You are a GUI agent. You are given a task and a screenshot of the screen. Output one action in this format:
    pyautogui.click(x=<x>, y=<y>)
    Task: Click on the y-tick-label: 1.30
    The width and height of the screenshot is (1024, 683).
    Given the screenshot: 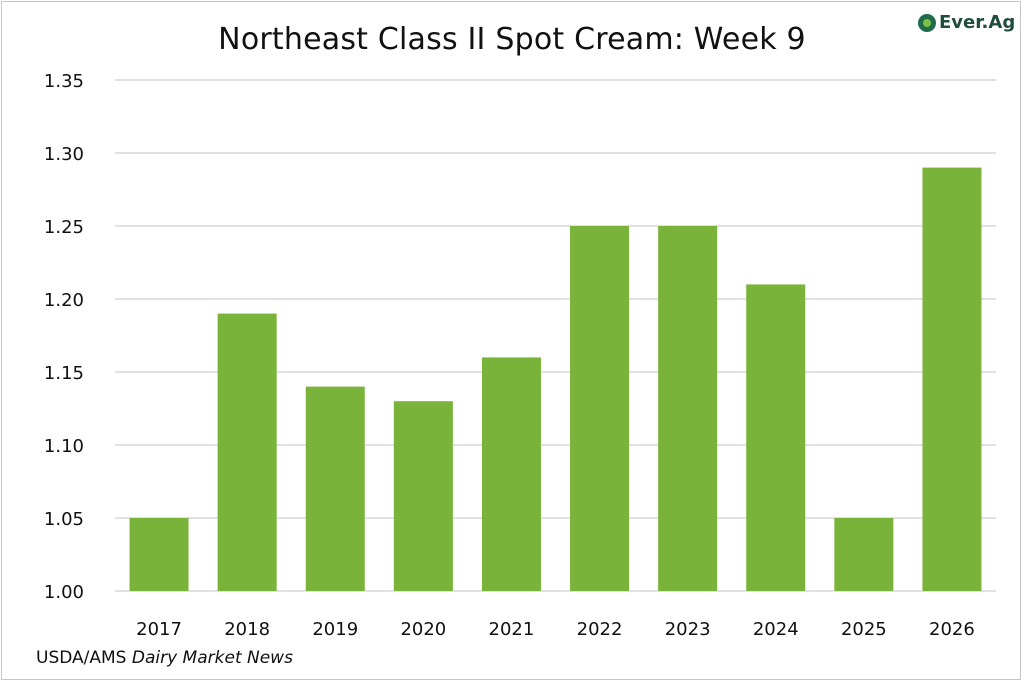 What is the action you would take?
    pyautogui.click(x=64, y=154)
    